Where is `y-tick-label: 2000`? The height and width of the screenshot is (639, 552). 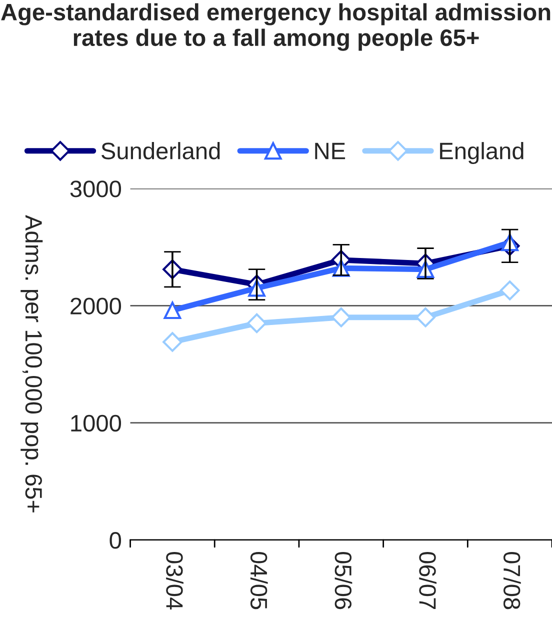
y-tick-label: 2000 is located at coordinates (96, 306).